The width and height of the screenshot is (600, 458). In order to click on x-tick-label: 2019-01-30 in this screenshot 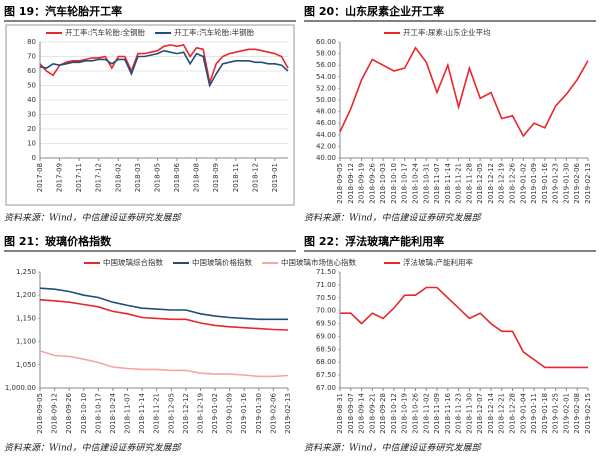, I will do `click(259, 413)`.